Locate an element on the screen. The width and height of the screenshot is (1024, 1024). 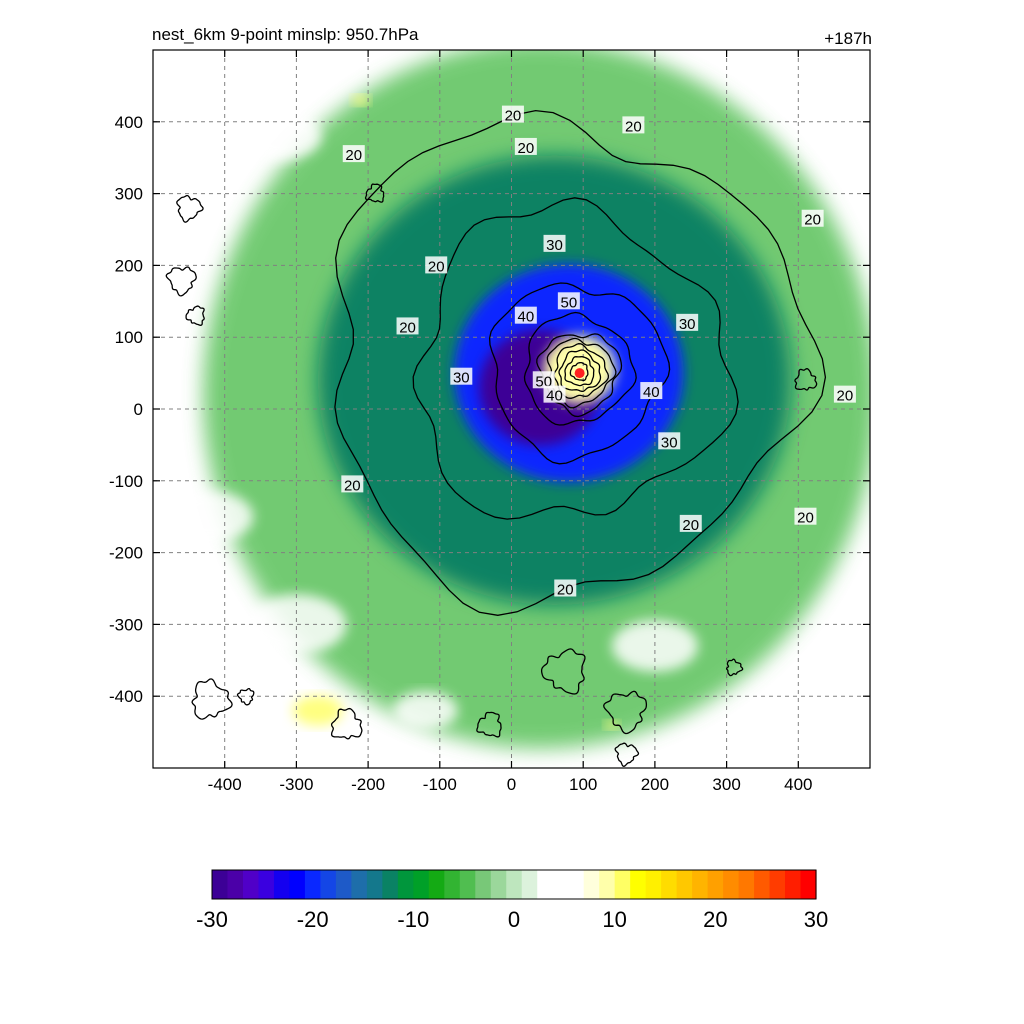
y-tick-label: -200 is located at coordinates (126, 553).